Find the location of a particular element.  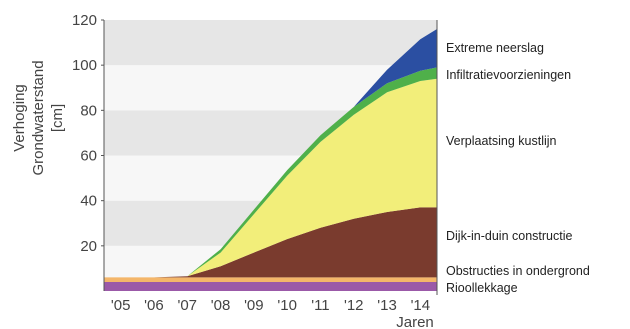

x-tick-label: '08 is located at coordinates (221, 305).